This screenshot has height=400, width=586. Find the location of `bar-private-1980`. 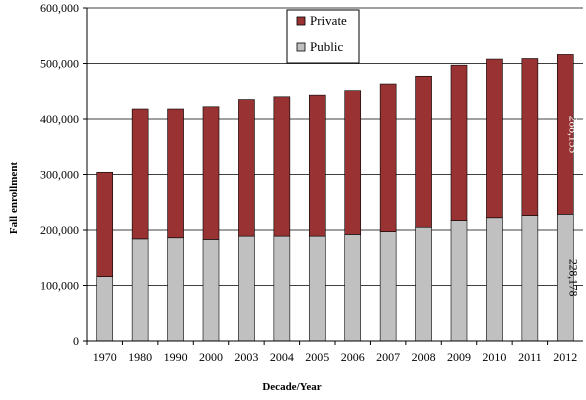

bar-private-1980 is located at coordinates (140, 174).